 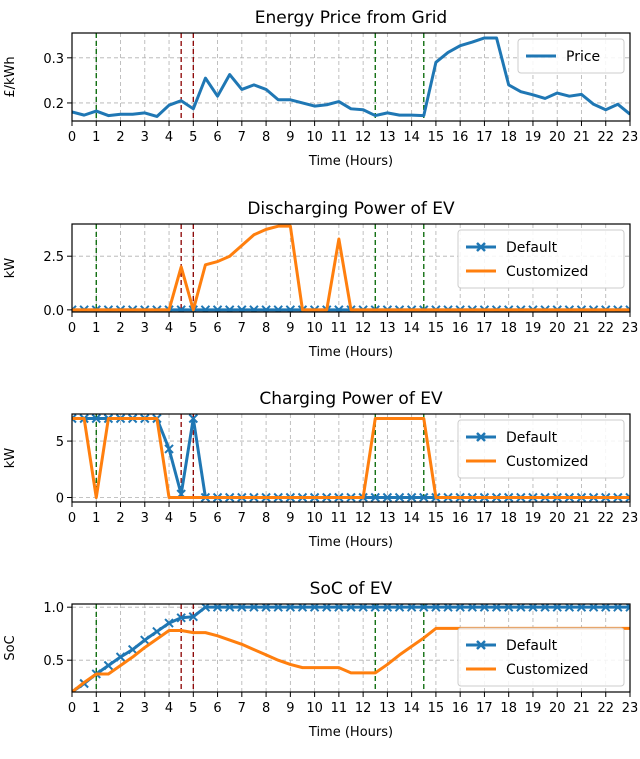 I want to click on x-tick-label: 0, so click(x=72, y=708).